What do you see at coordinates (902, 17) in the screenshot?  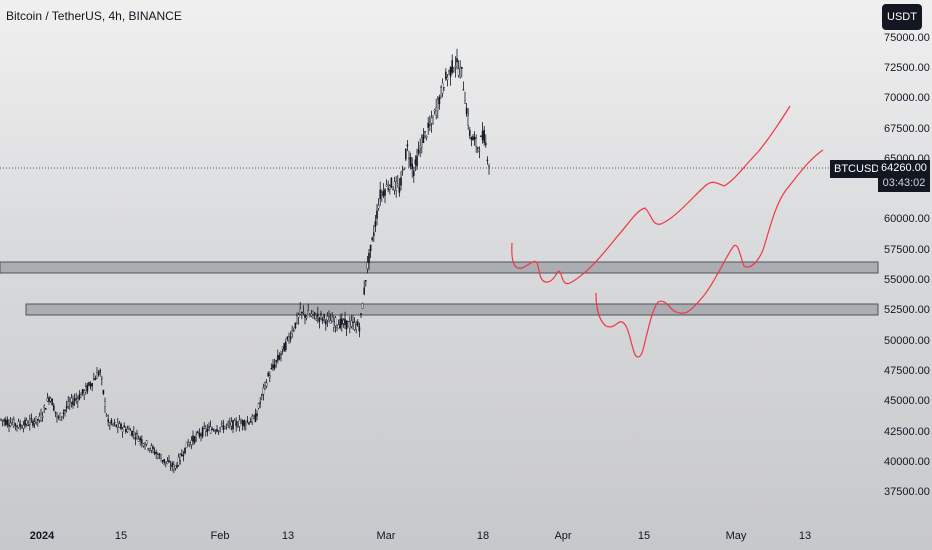 I see `currency-button: USDT` at bounding box center [902, 17].